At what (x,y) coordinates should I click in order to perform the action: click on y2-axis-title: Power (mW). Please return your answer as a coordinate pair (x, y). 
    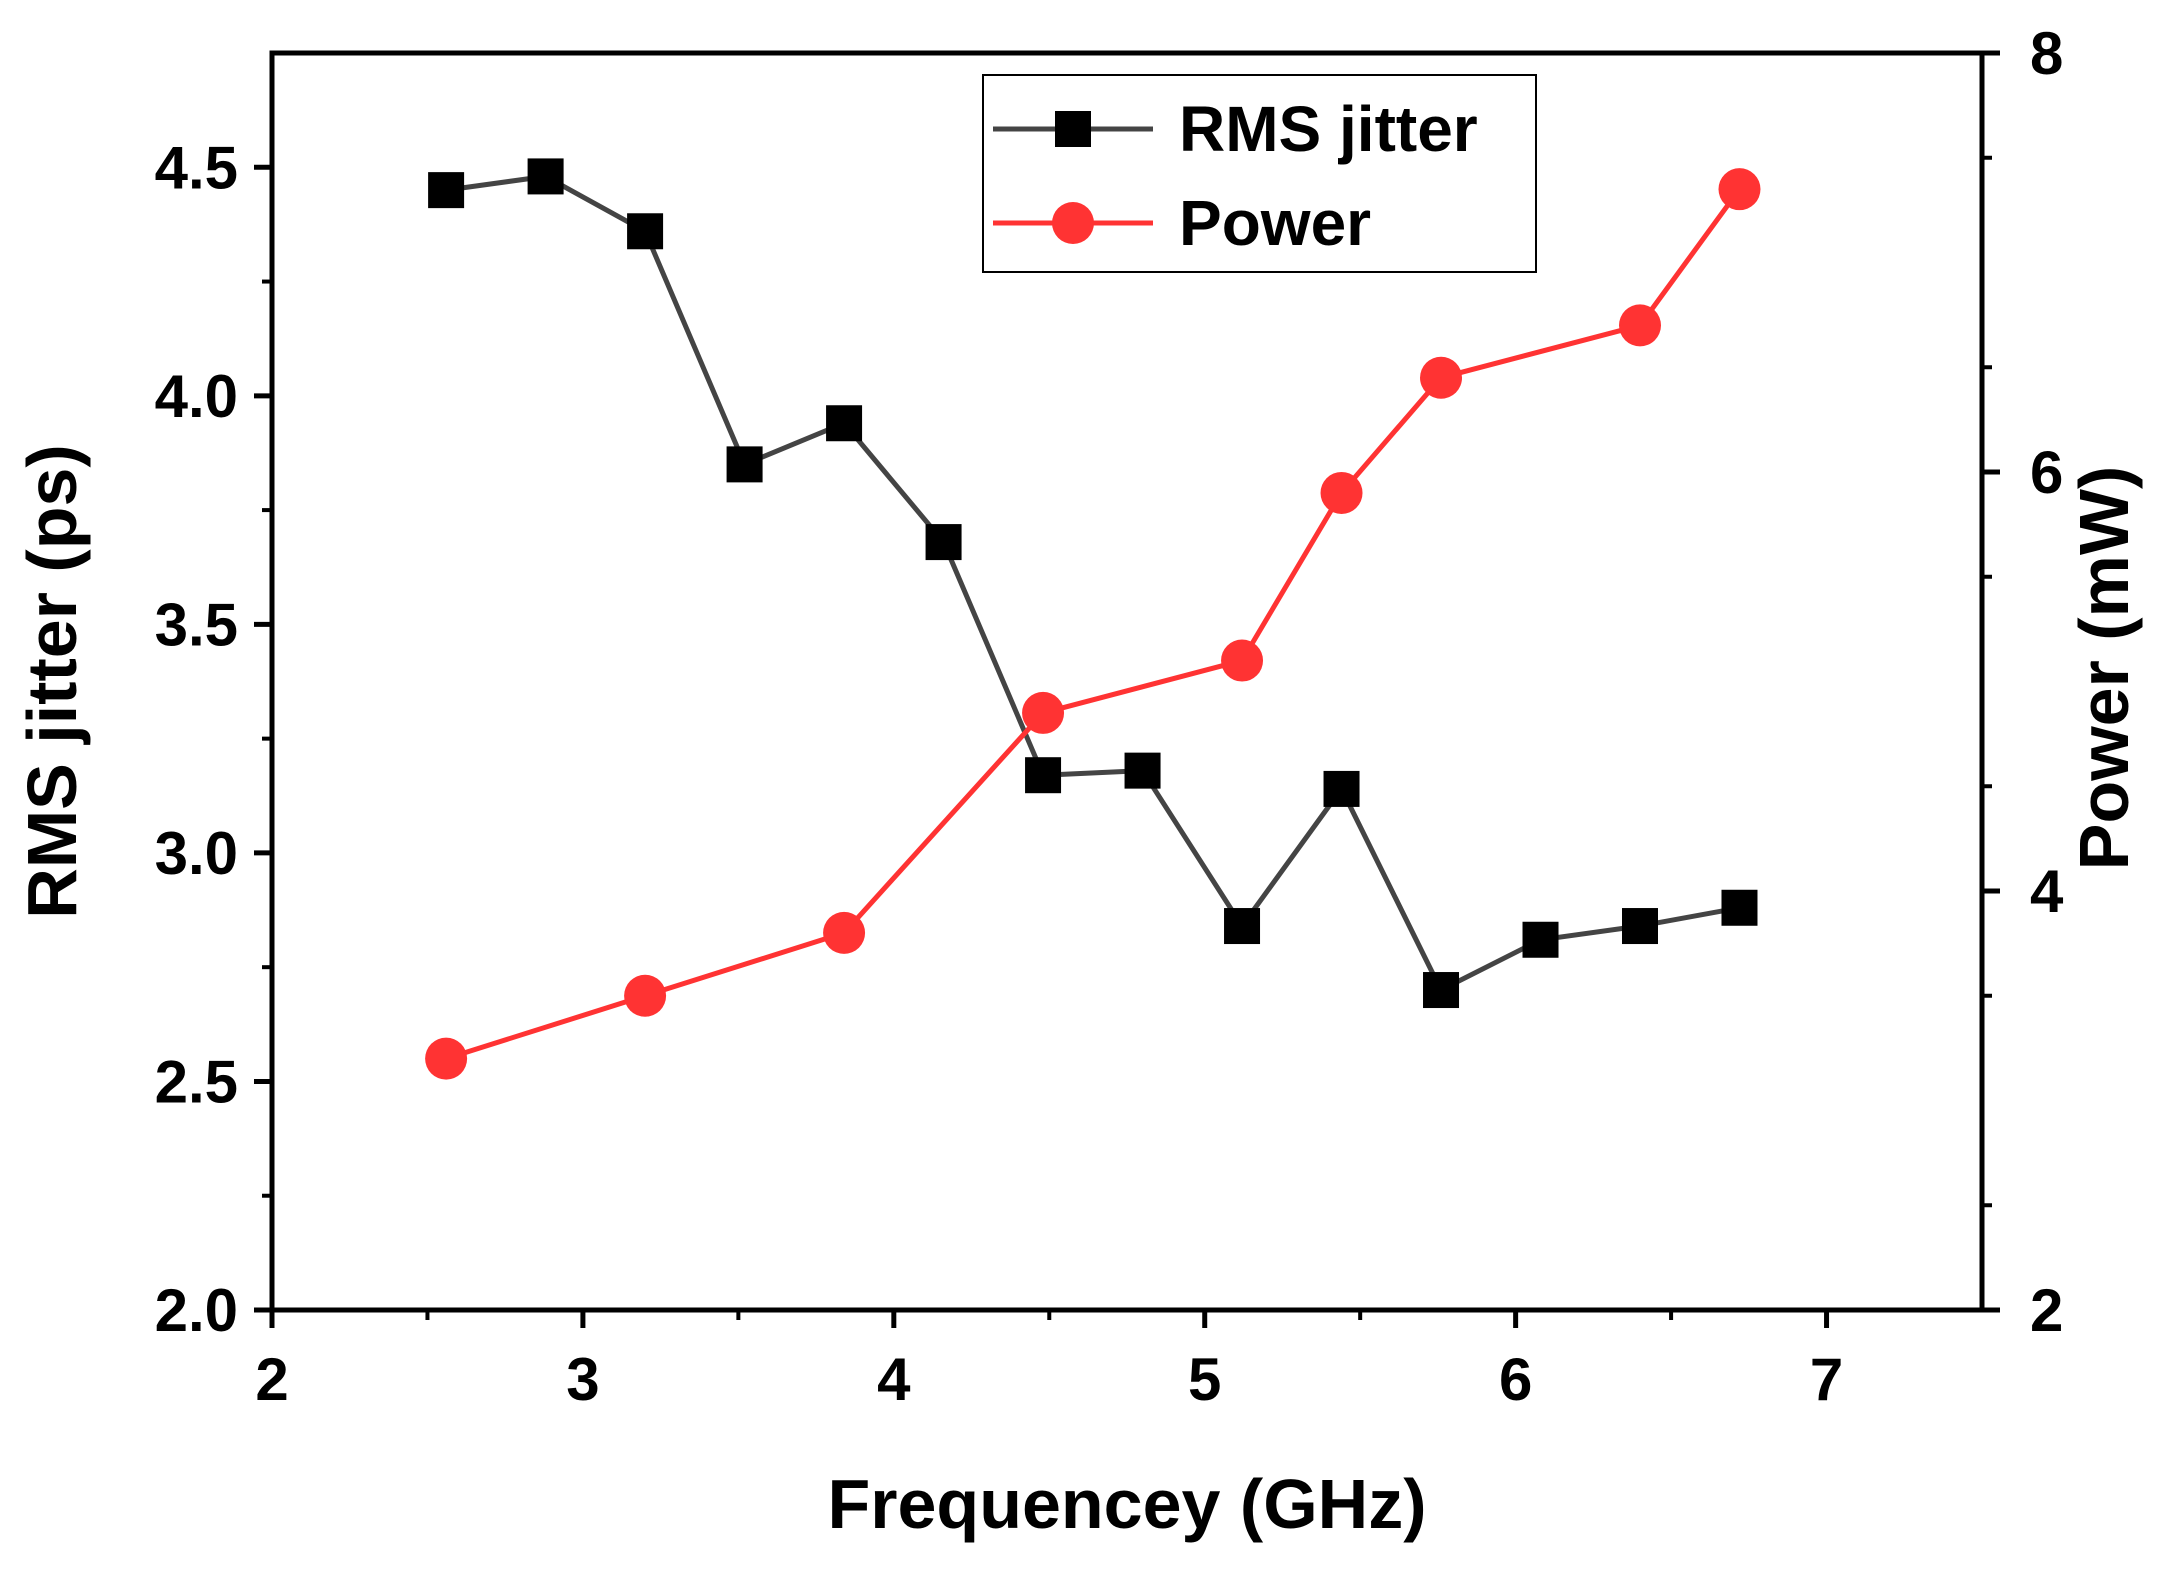
    Looking at the image, I should click on (2104, 668).